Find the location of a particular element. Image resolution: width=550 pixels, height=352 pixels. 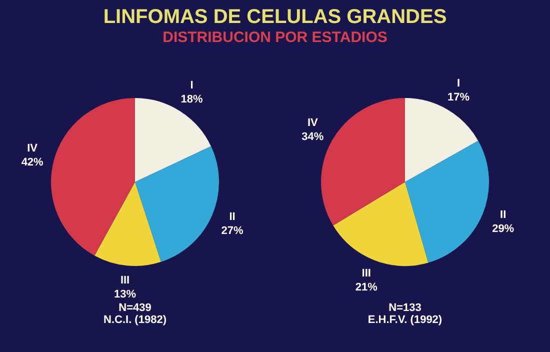

data-label: 42% is located at coordinates (32, 162).